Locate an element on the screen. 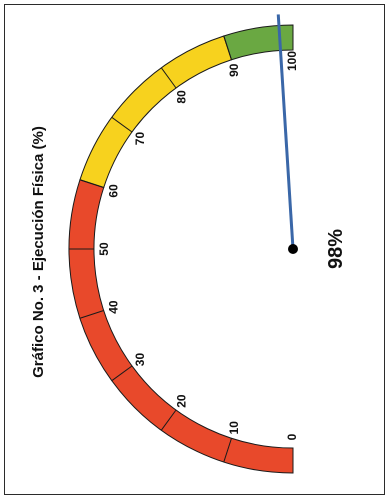  gauge-tick-label-100: 100 is located at coordinates (292, 61).